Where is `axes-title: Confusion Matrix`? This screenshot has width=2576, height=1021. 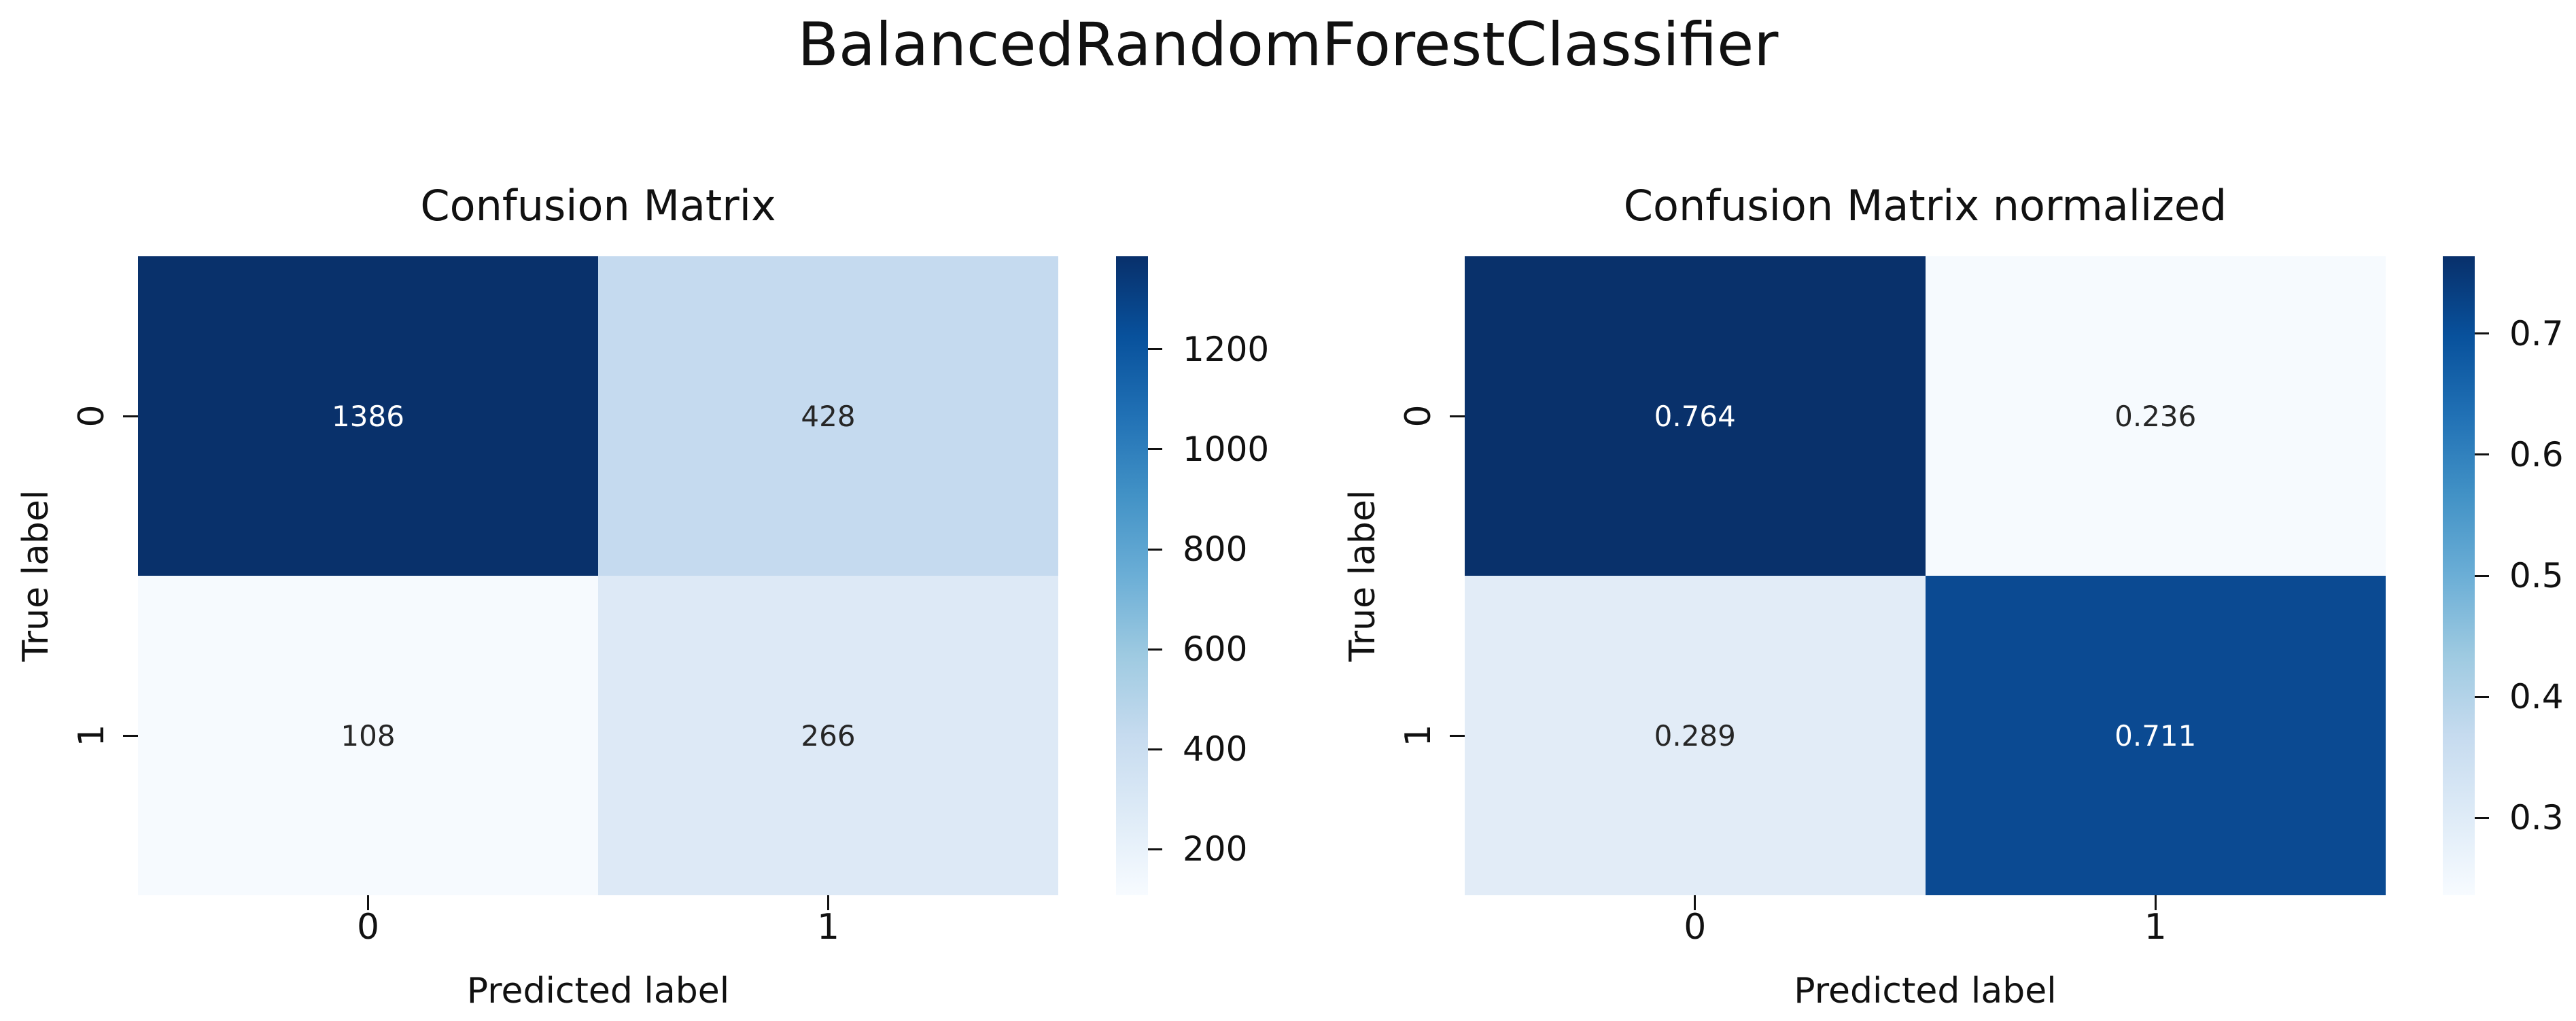
axes-title: Confusion Matrix is located at coordinates (598, 205).